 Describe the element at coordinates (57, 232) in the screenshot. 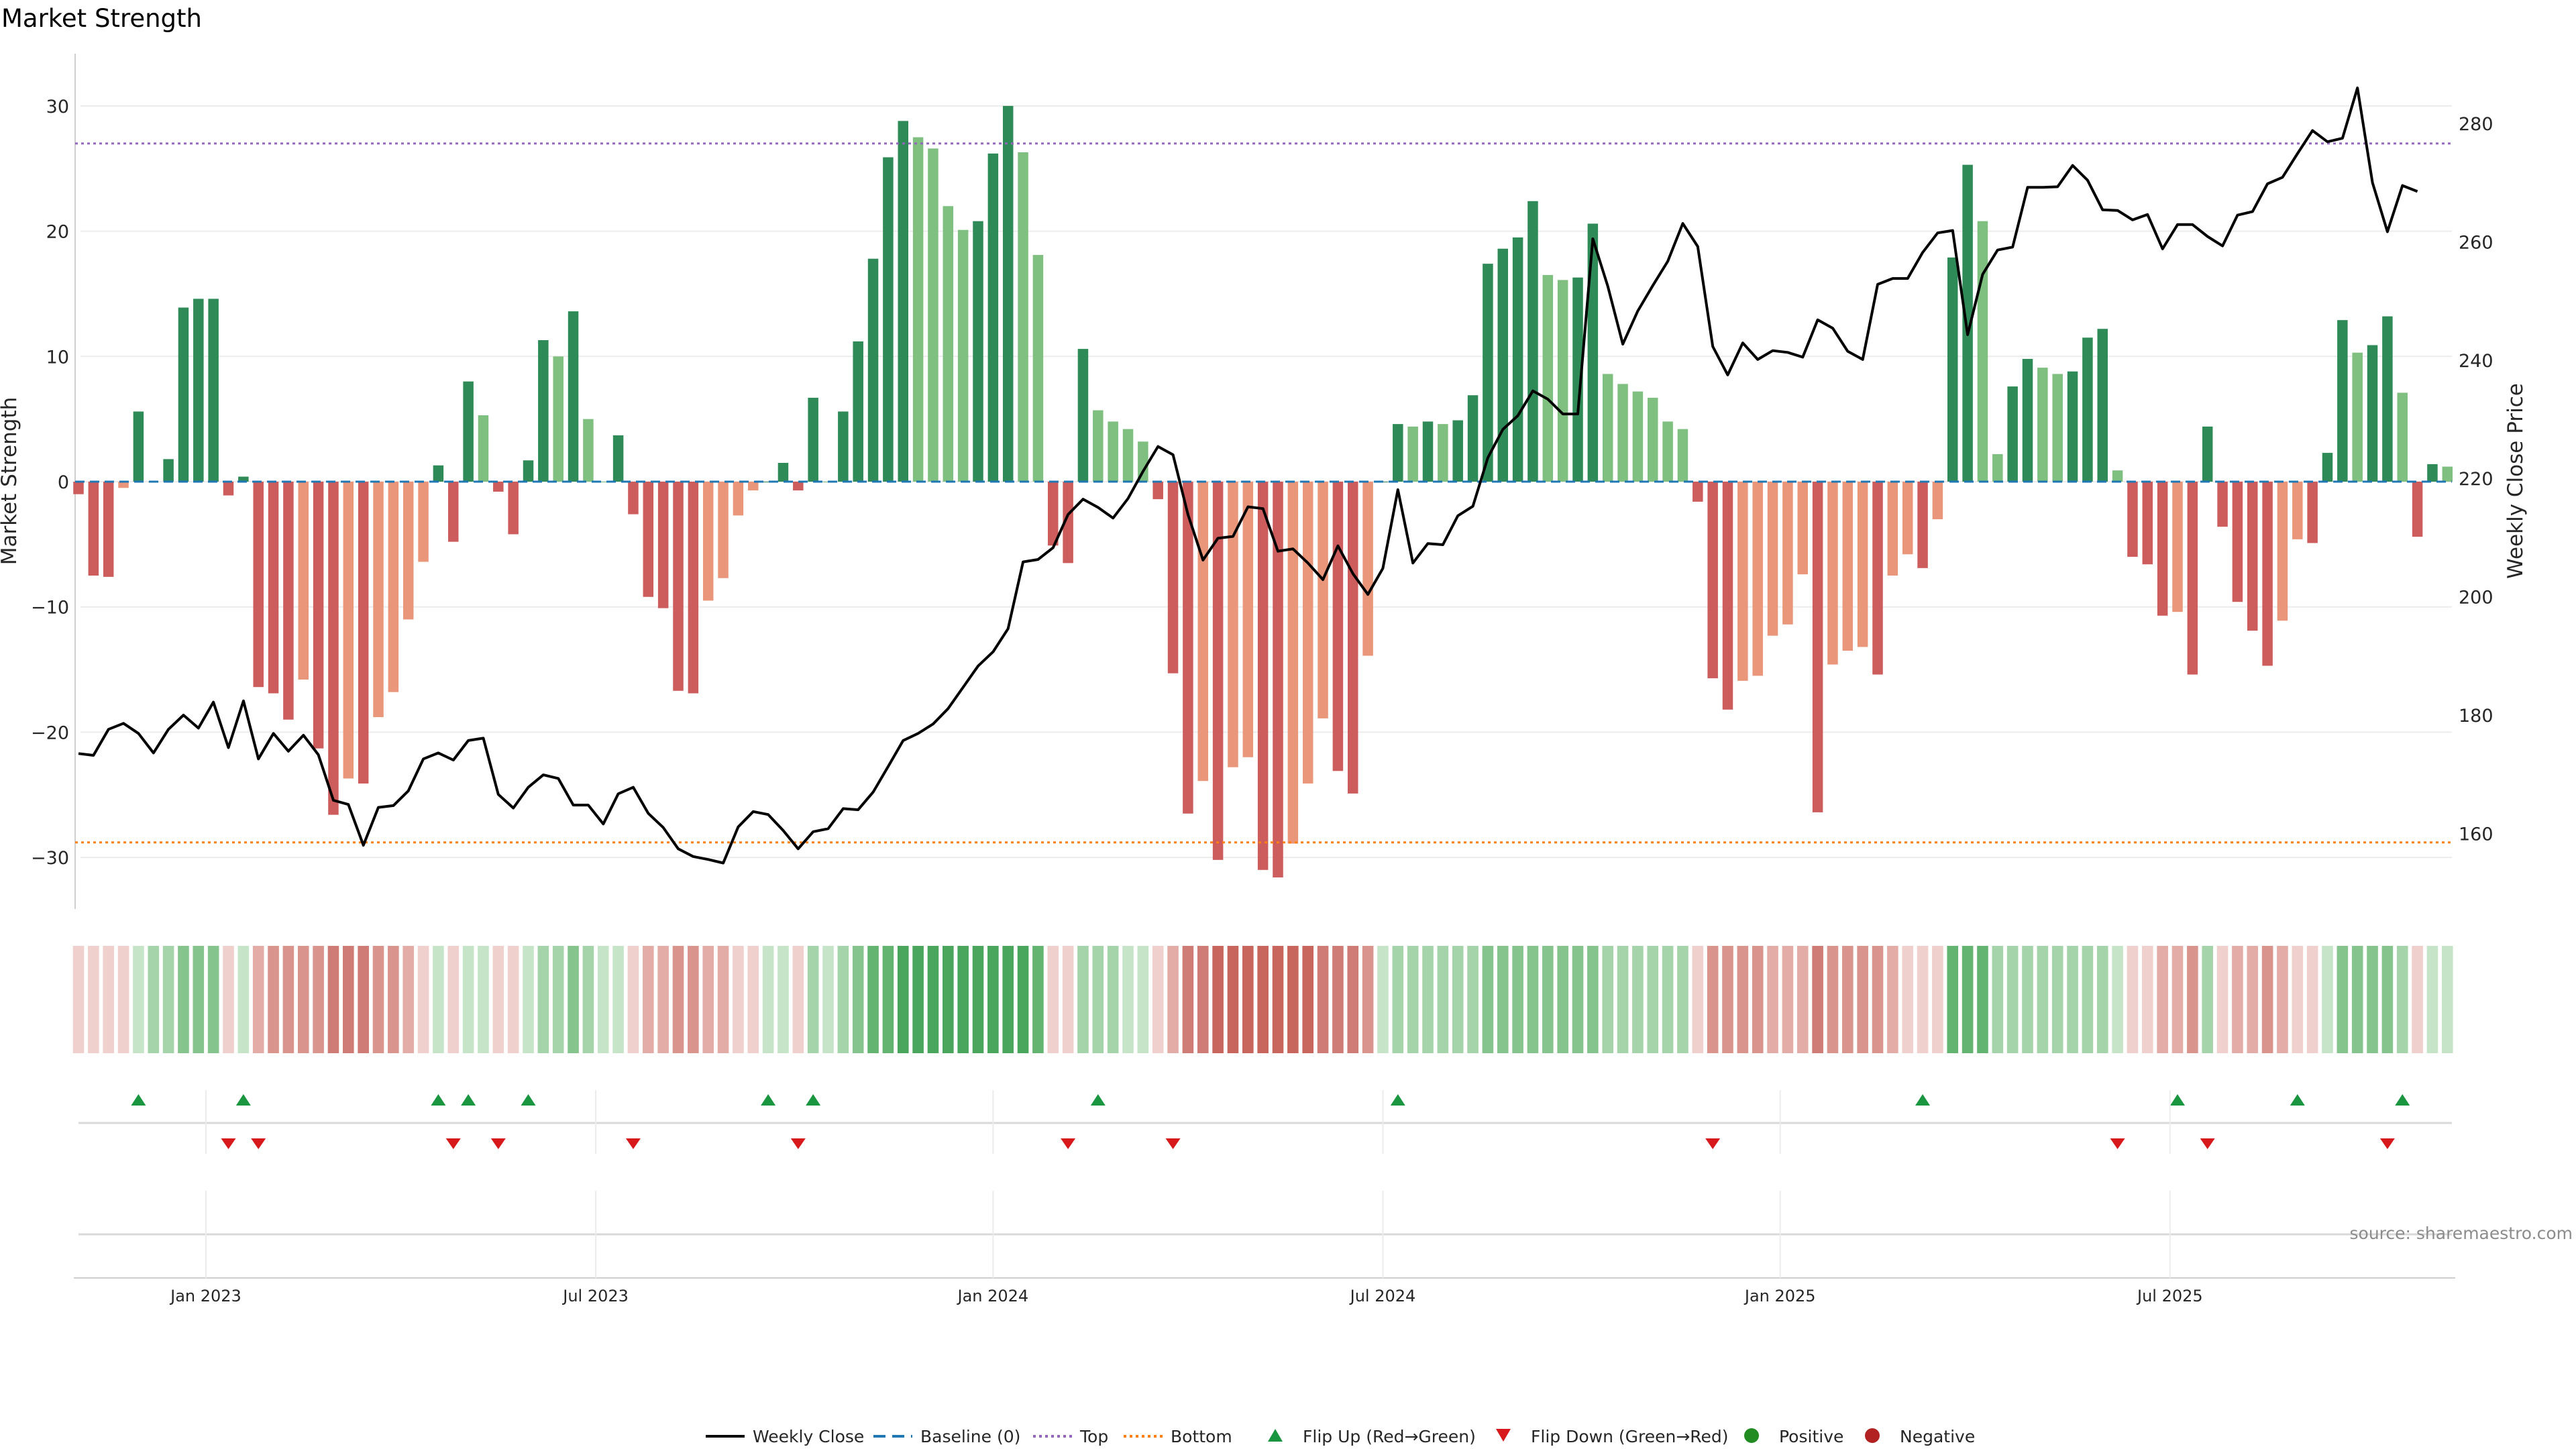

I see `y-tick-label: 20` at that location.